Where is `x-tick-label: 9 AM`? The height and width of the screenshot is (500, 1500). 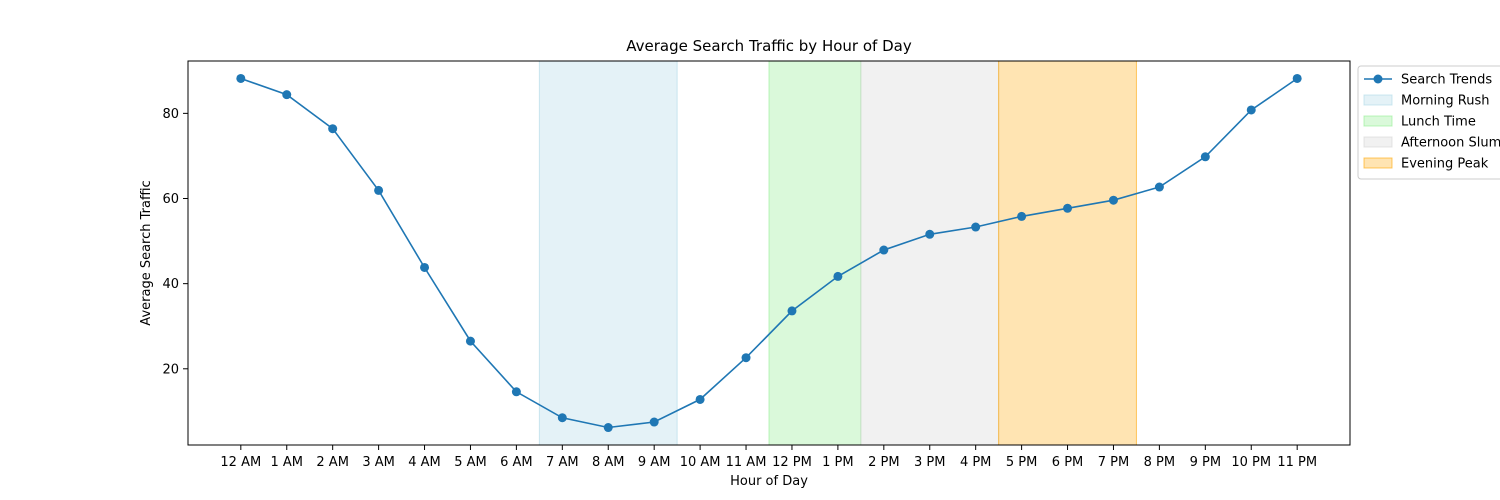 x-tick-label: 9 AM is located at coordinates (654, 462).